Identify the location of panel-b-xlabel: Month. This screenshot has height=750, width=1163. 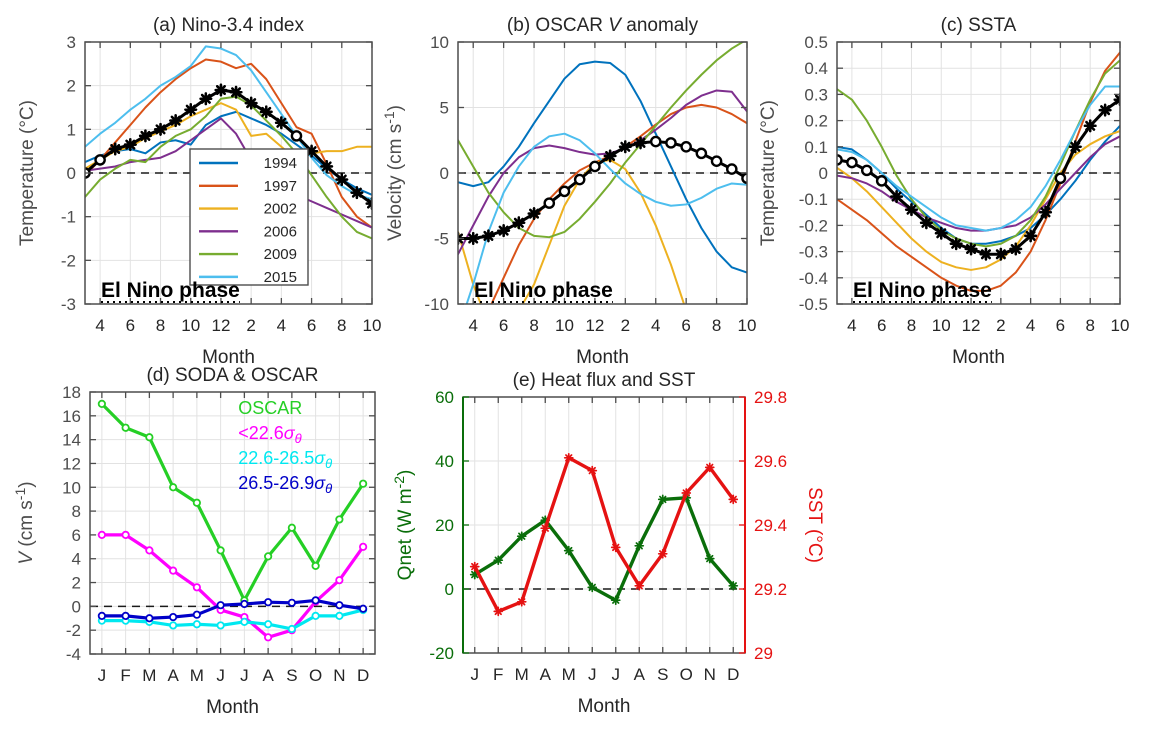
(602, 357).